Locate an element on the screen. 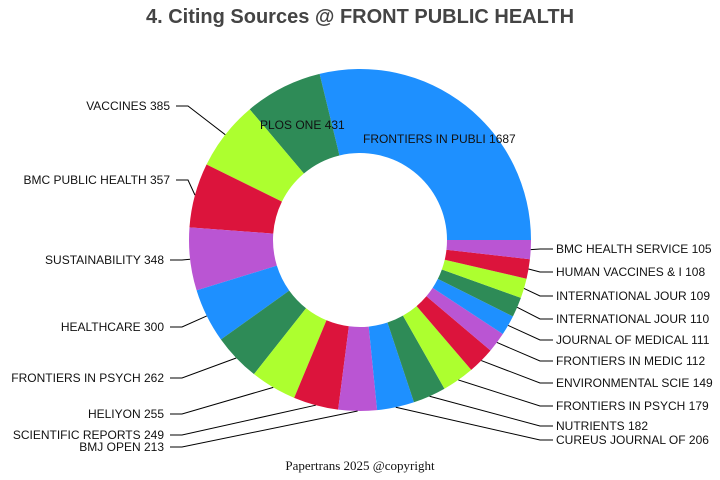 The width and height of the screenshot is (720, 480). slice-label: PLOS ONE 431 is located at coordinates (302, 125).